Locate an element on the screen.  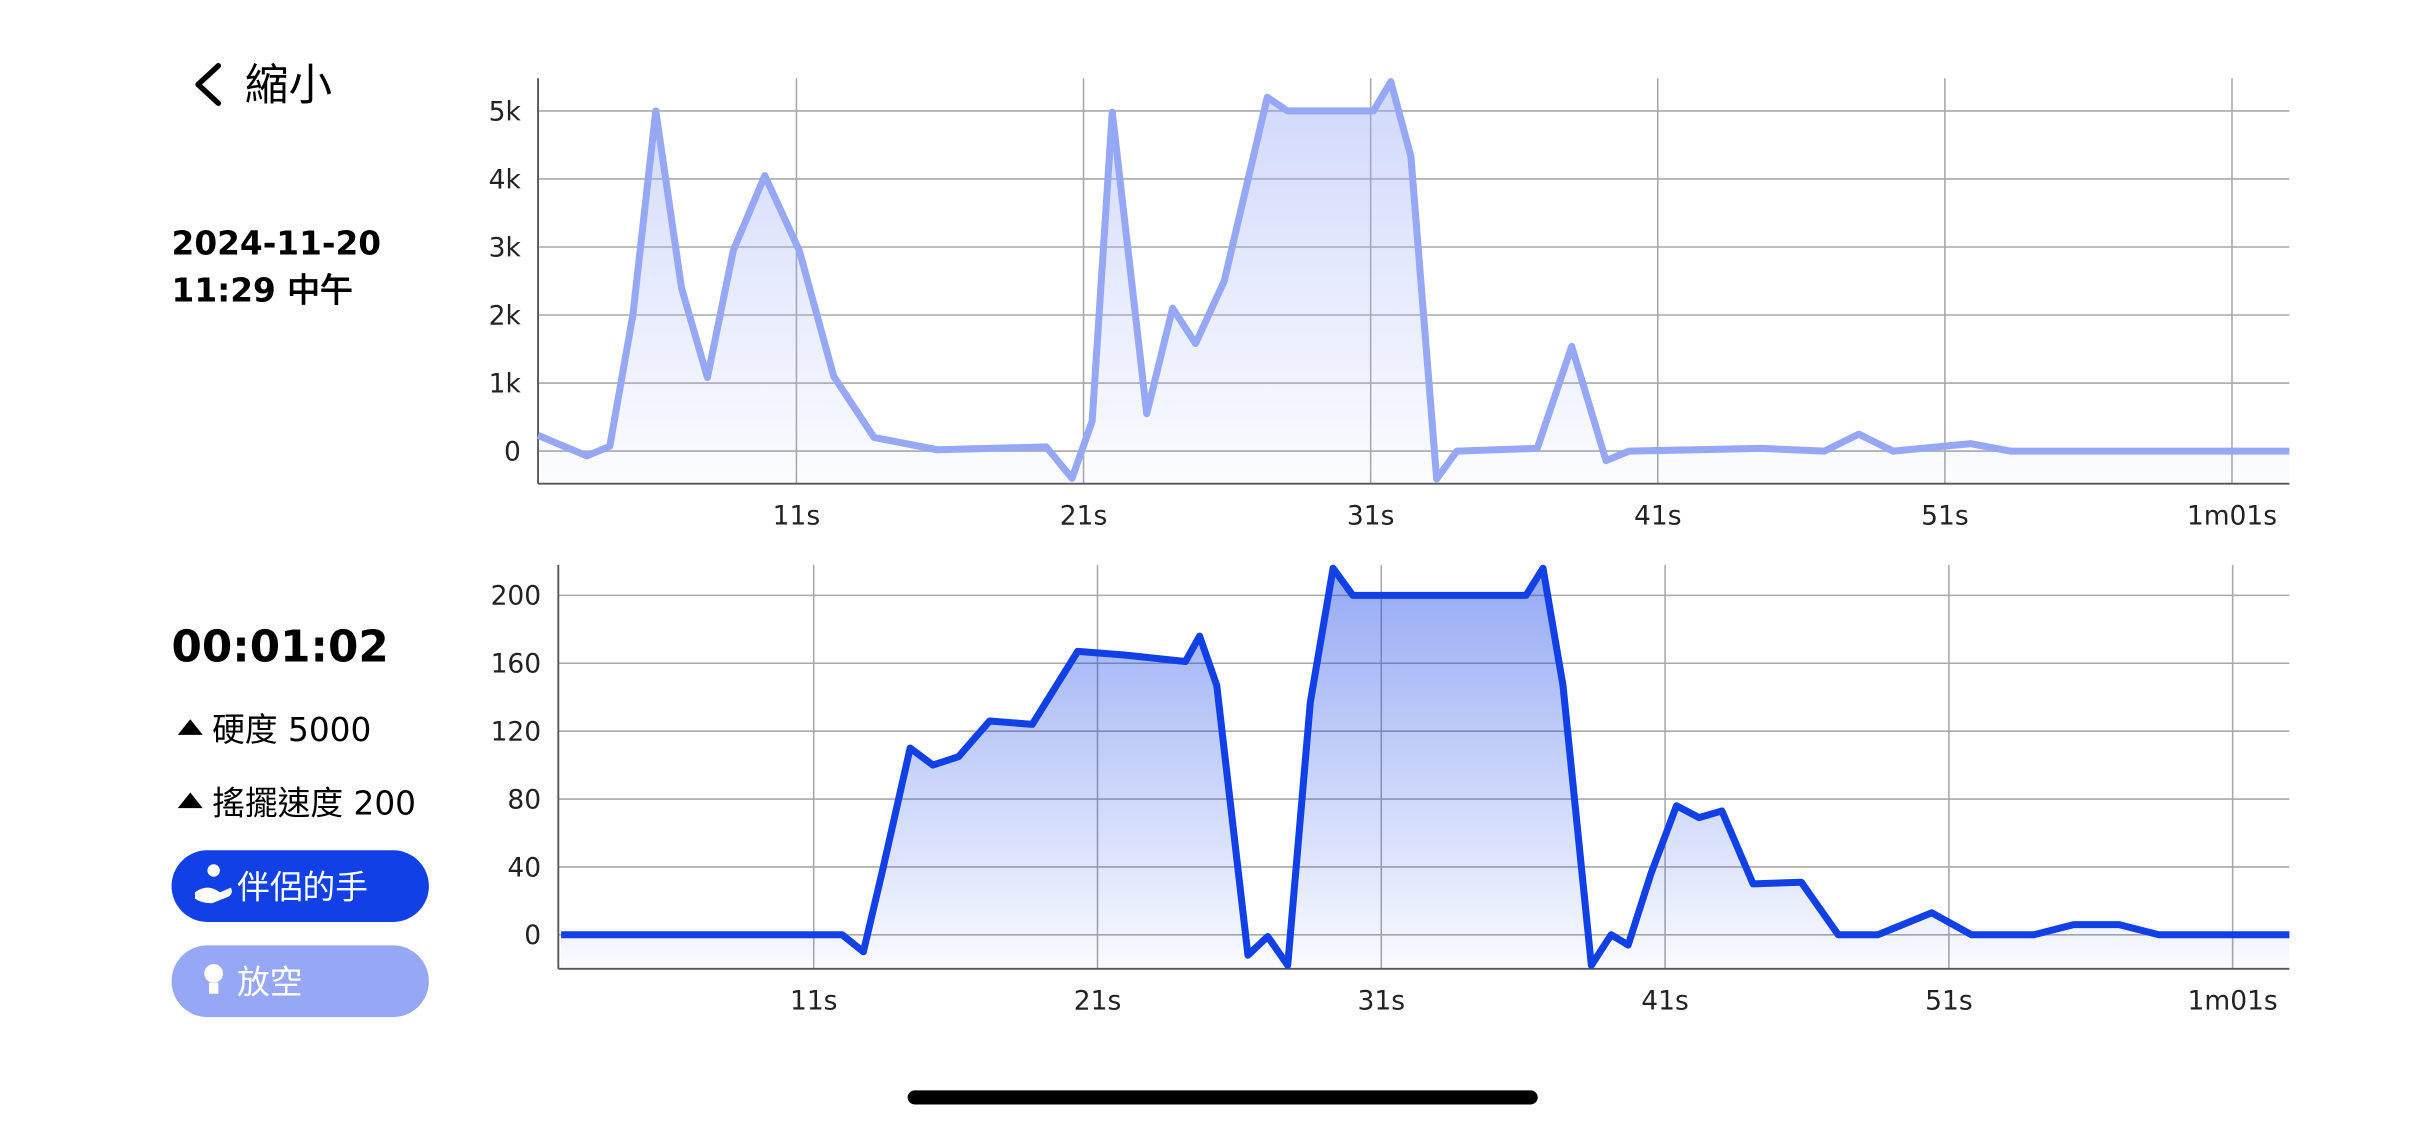
relax-button: 放空 is located at coordinates (300, 981).